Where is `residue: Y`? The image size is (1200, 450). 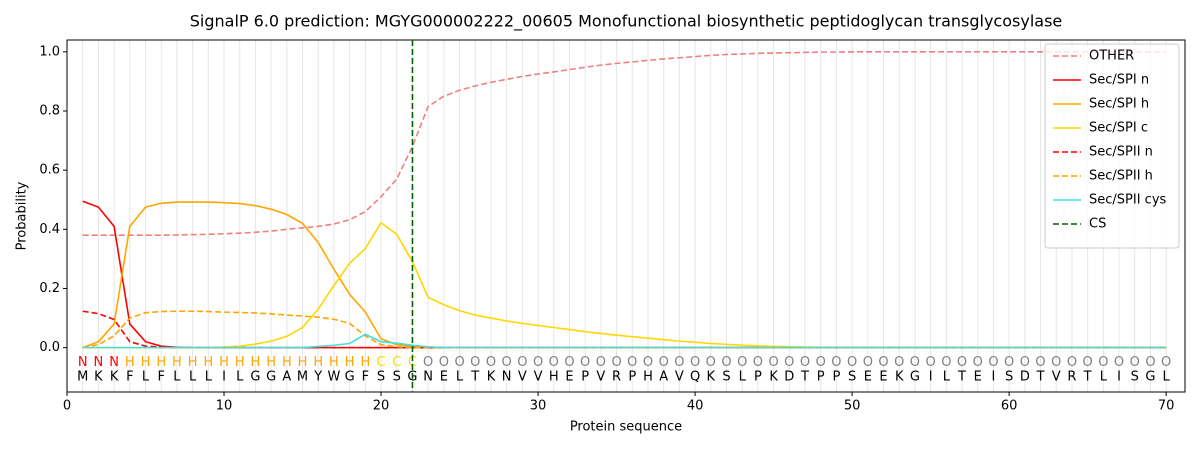 residue: Y is located at coordinates (317, 377).